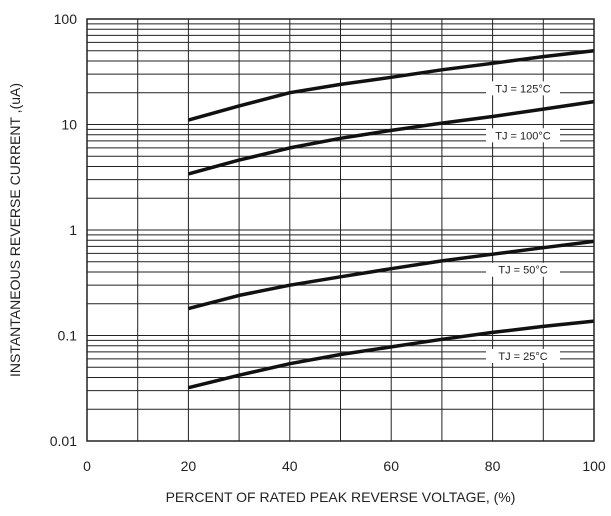  What do you see at coordinates (391, 466) in the screenshot?
I see `x-tick-label: 60` at bounding box center [391, 466].